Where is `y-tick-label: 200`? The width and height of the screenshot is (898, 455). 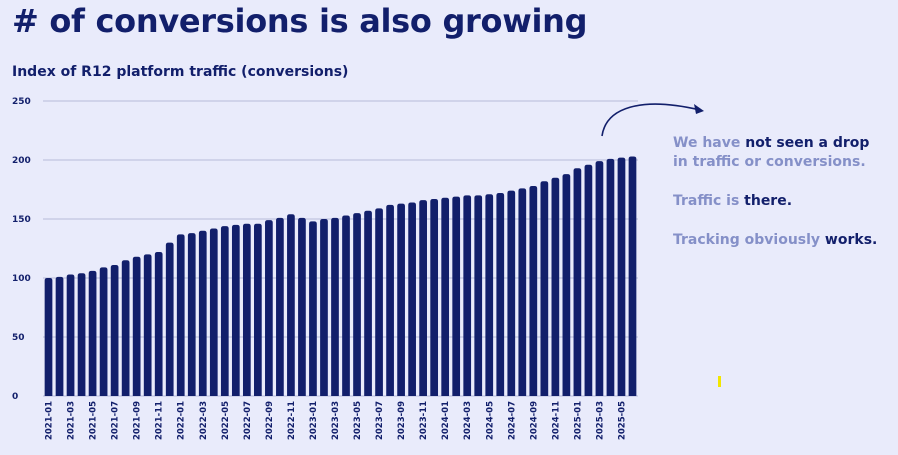 y-tick-label: 200 is located at coordinates (21, 161).